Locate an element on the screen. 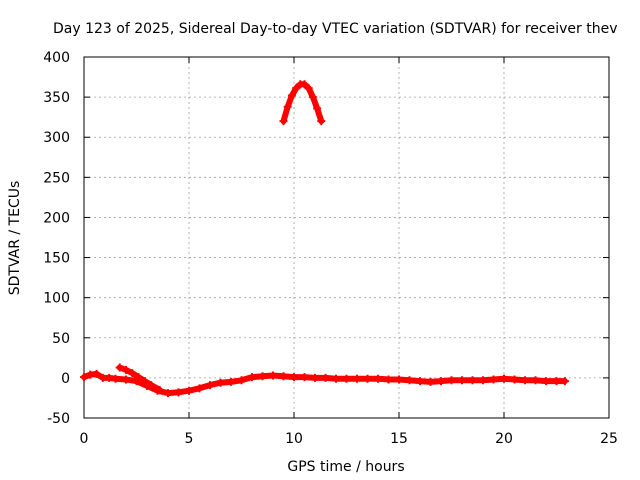  series-arc is located at coordinates (302, 103).